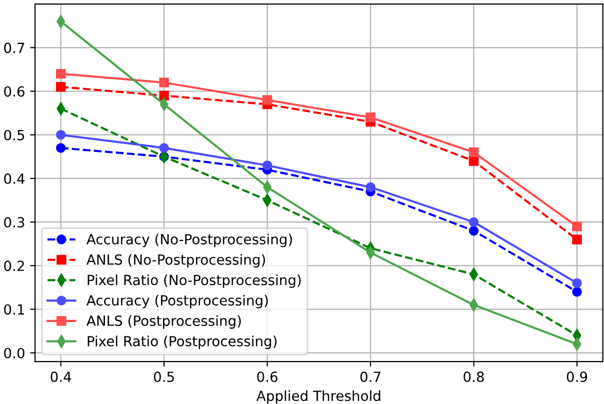 Image resolution: width=604 pixels, height=404 pixels. Describe the element at coordinates (14, 309) in the screenshot. I see `y-tick-label: 0.1` at that location.